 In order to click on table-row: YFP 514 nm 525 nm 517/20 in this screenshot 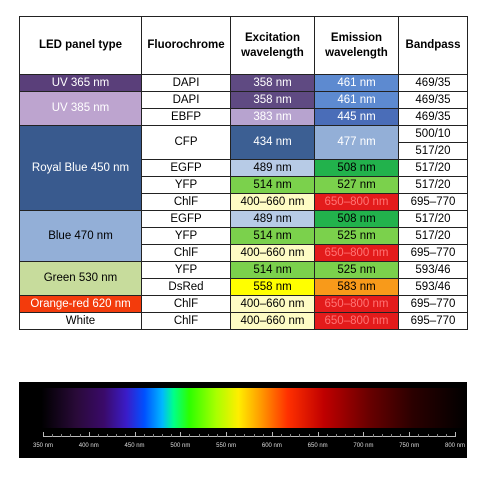, I will do `click(244, 236)`.